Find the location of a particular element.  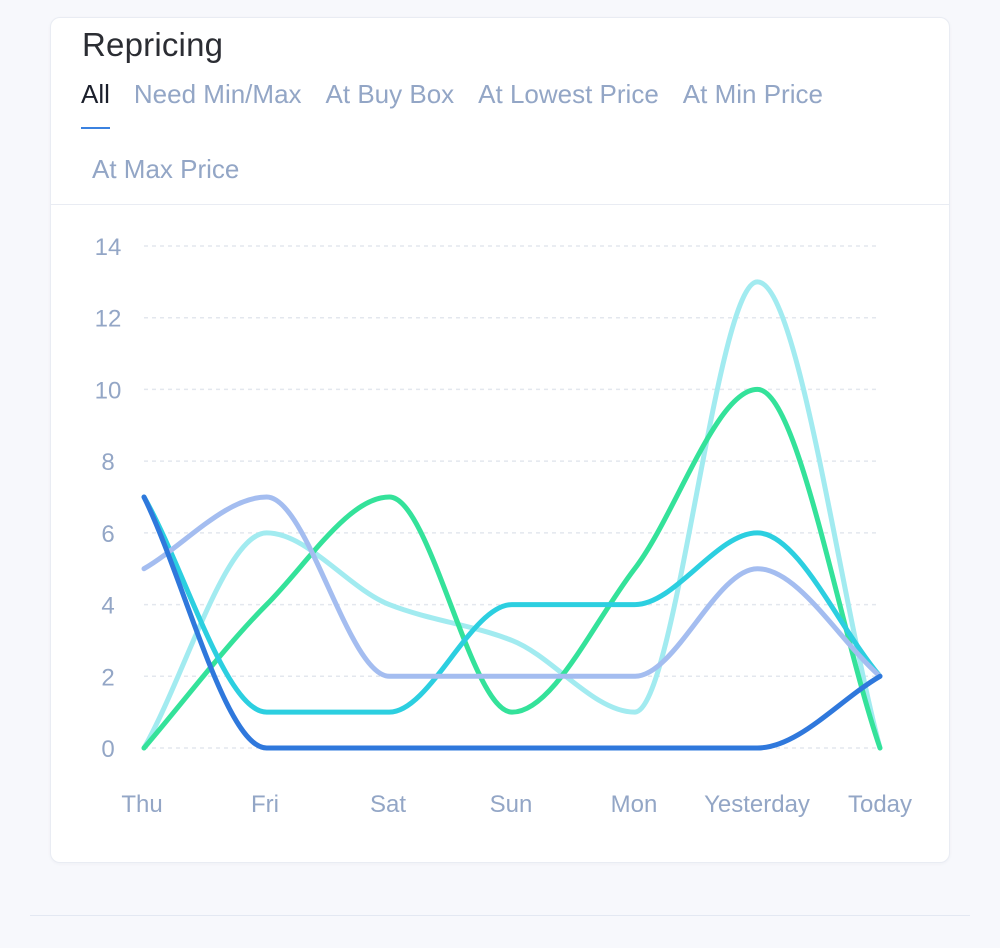

y-axis-ticks: 0 2 4 6 8 10 12 14 is located at coordinates (108, 498).